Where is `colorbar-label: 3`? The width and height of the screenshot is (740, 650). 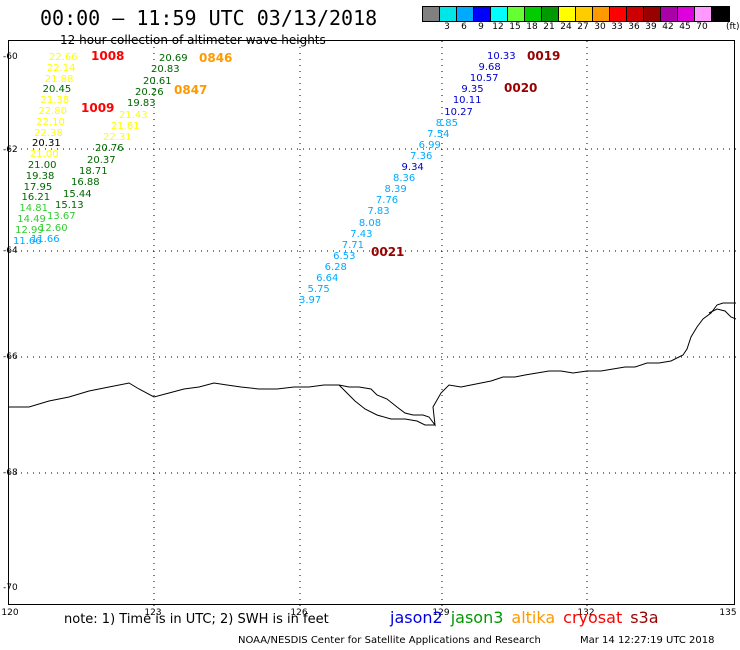 colorbar-label: 3 is located at coordinates (447, 27).